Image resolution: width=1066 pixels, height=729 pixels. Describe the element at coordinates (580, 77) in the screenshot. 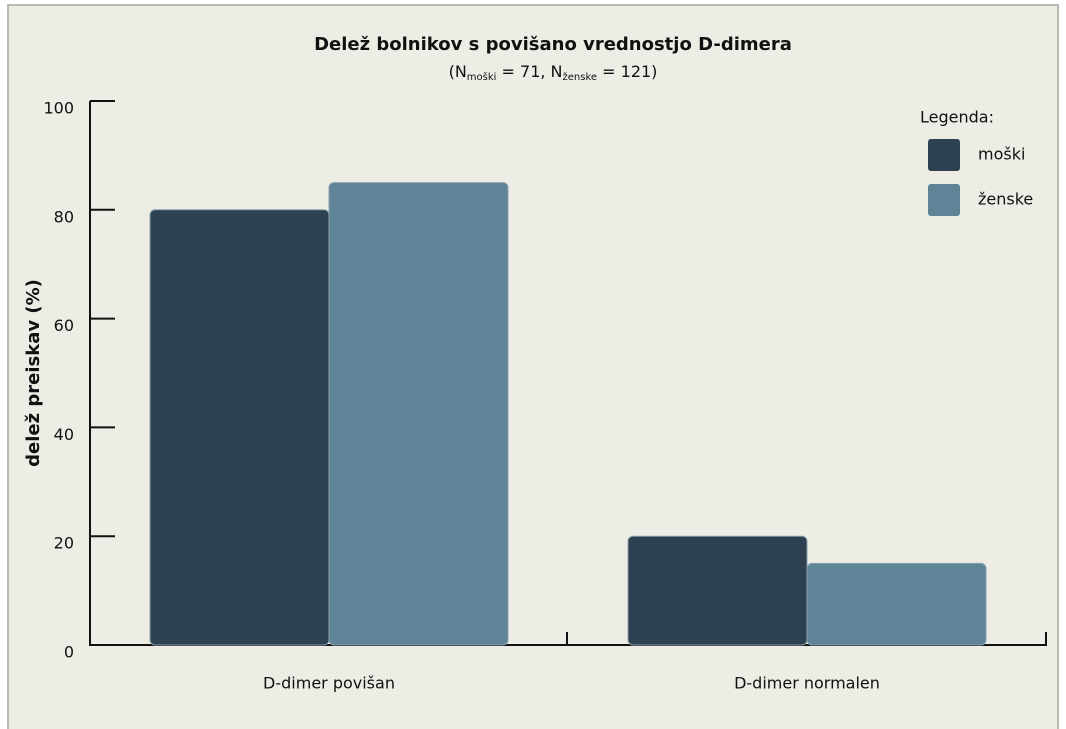

I see `subscript: ženske` at that location.